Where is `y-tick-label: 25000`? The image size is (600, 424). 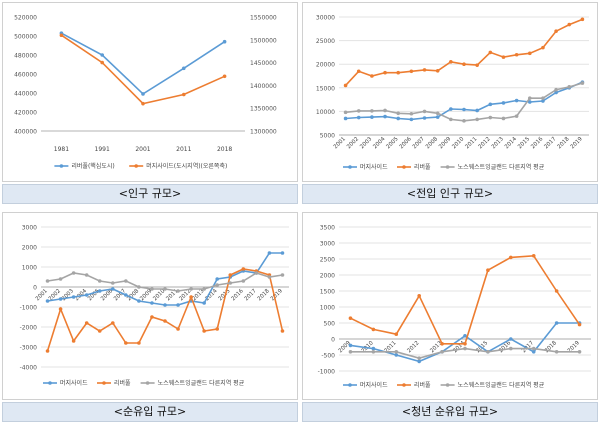
y-tick-label: 25000 is located at coordinates (325, 41).